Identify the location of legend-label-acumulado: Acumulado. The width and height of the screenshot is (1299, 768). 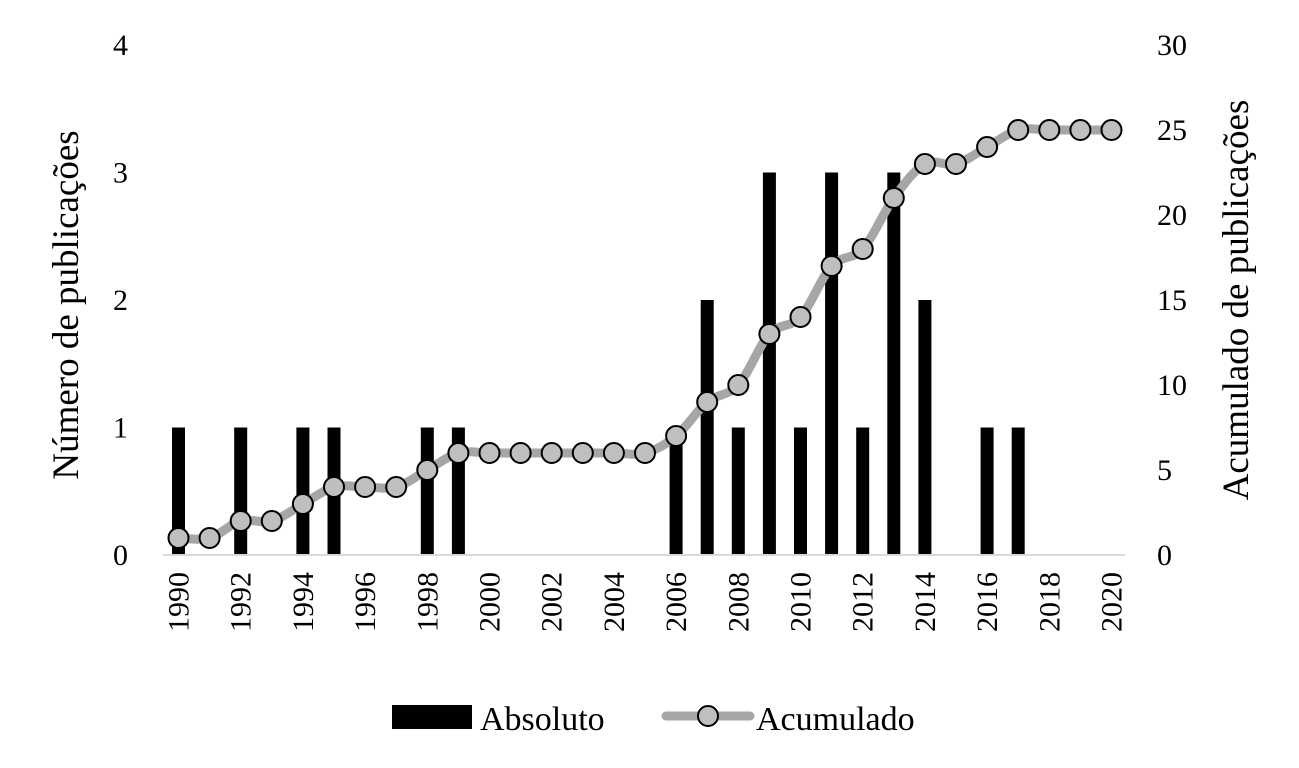
(835, 719).